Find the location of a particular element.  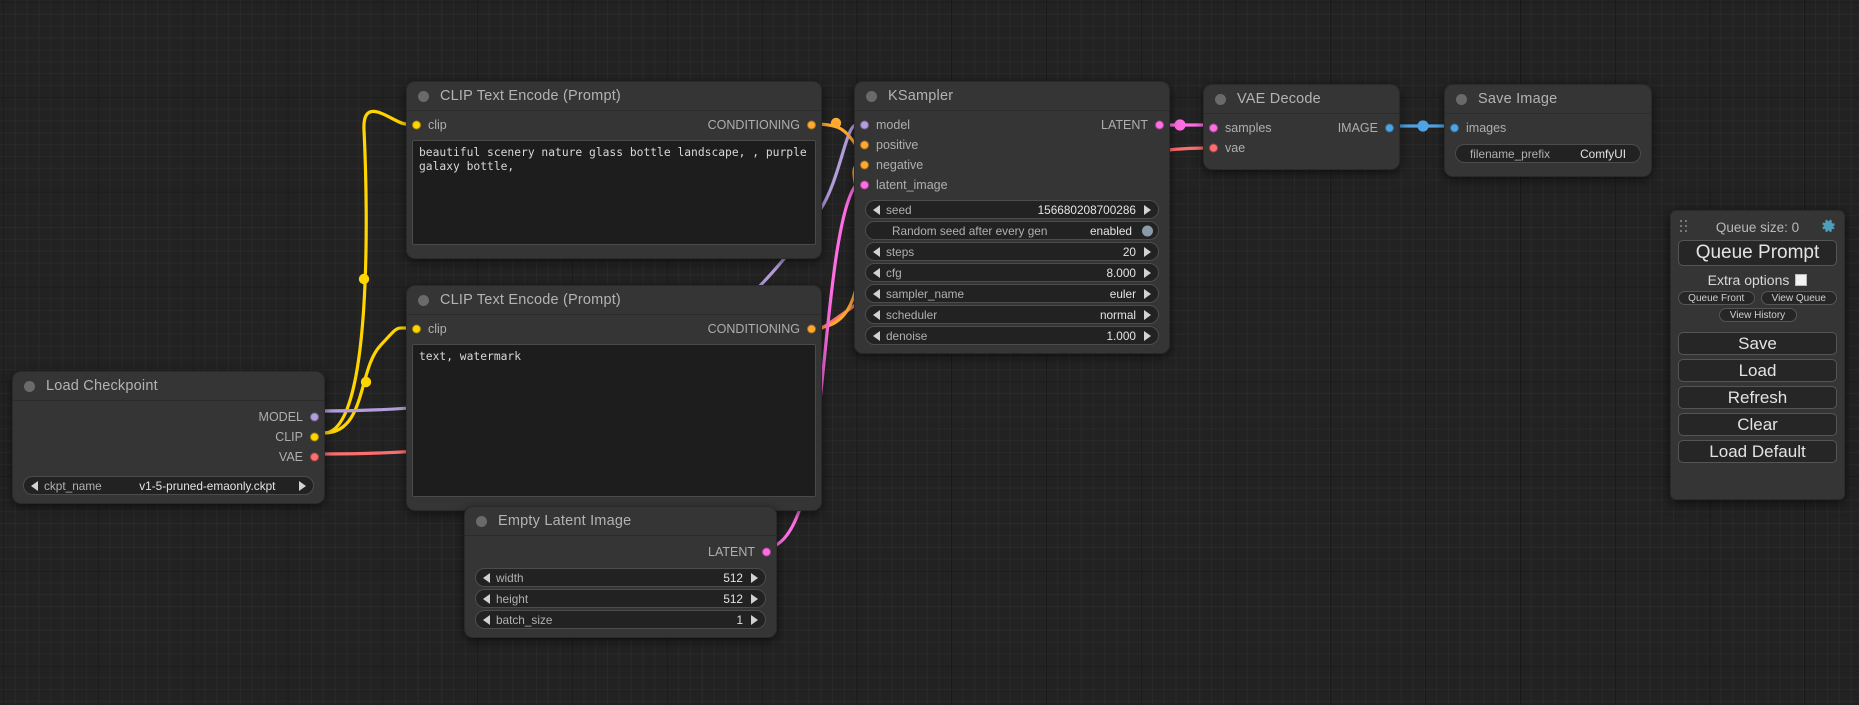

extra-options-row: Extra options is located at coordinates (1757, 280).